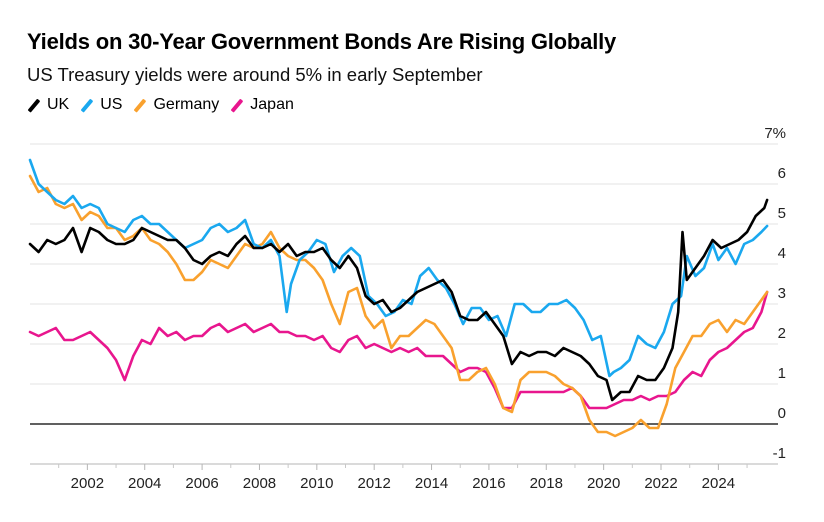 This screenshot has height=522, width=824. Describe the element at coordinates (779, 453) in the screenshot. I see `y-tick-label: -1` at that location.